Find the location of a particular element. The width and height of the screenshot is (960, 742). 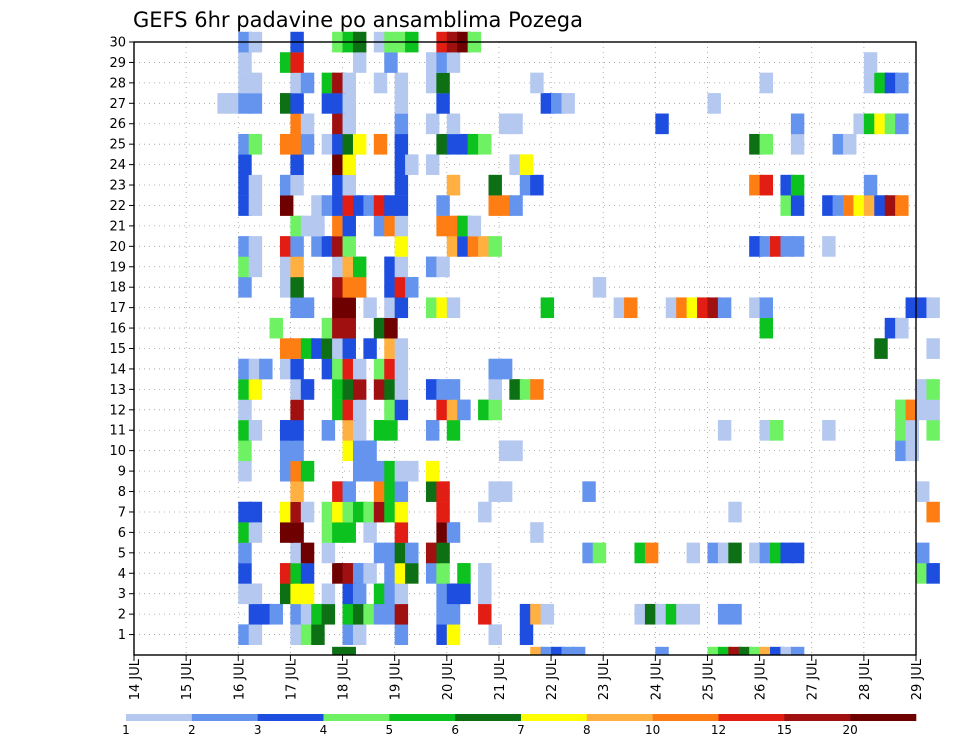

x-tick-label: 24 JUL is located at coordinates (656, 679).